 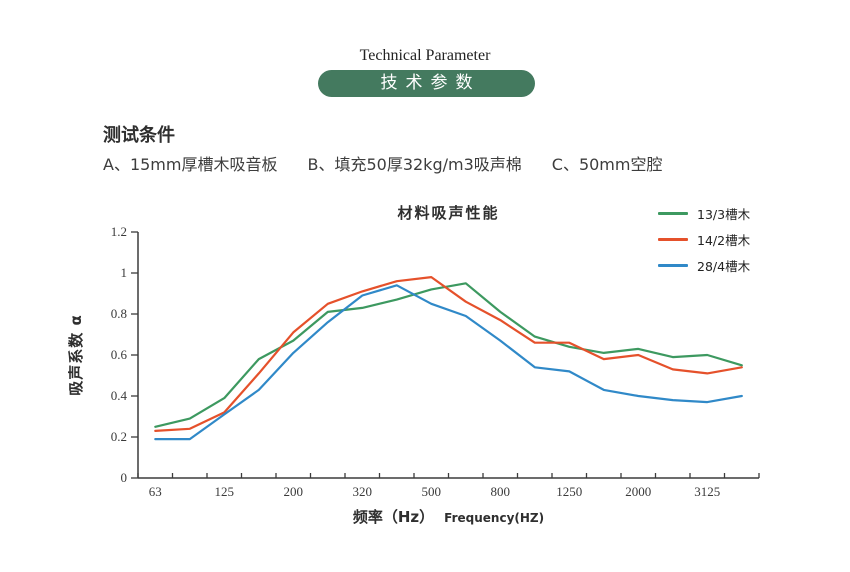 I want to click on x-axis-label-zh: 频率（Hz）, so click(x=393, y=517).